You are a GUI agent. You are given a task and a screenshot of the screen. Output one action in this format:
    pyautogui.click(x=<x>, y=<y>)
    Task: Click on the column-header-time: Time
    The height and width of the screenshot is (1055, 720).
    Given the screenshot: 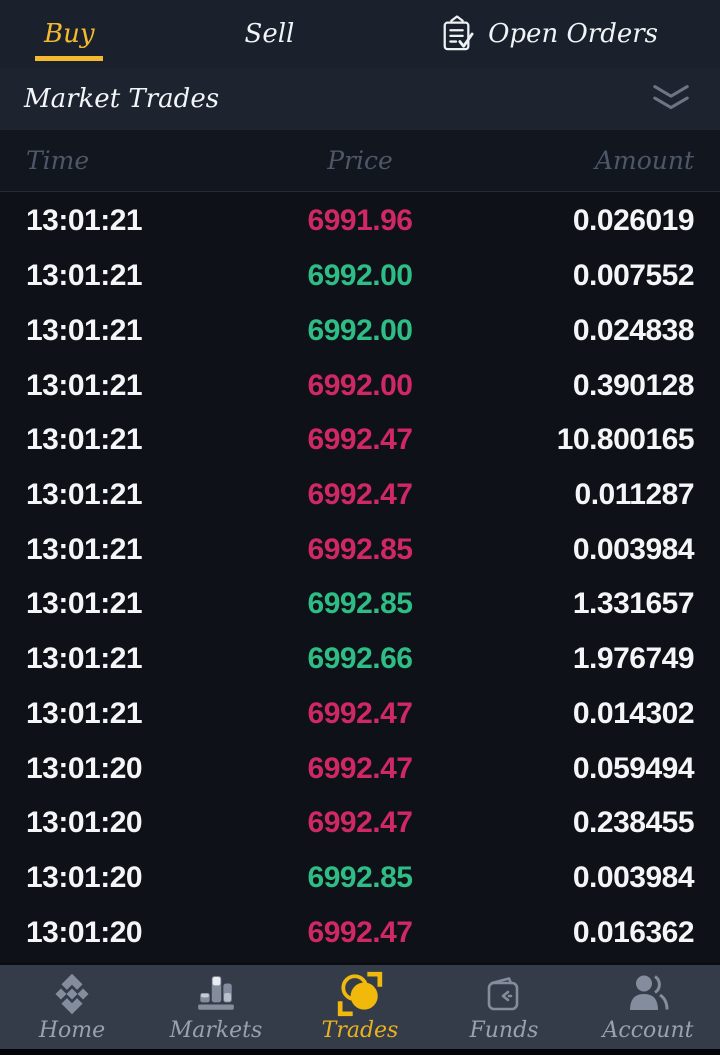 What is the action you would take?
    pyautogui.click(x=58, y=160)
    